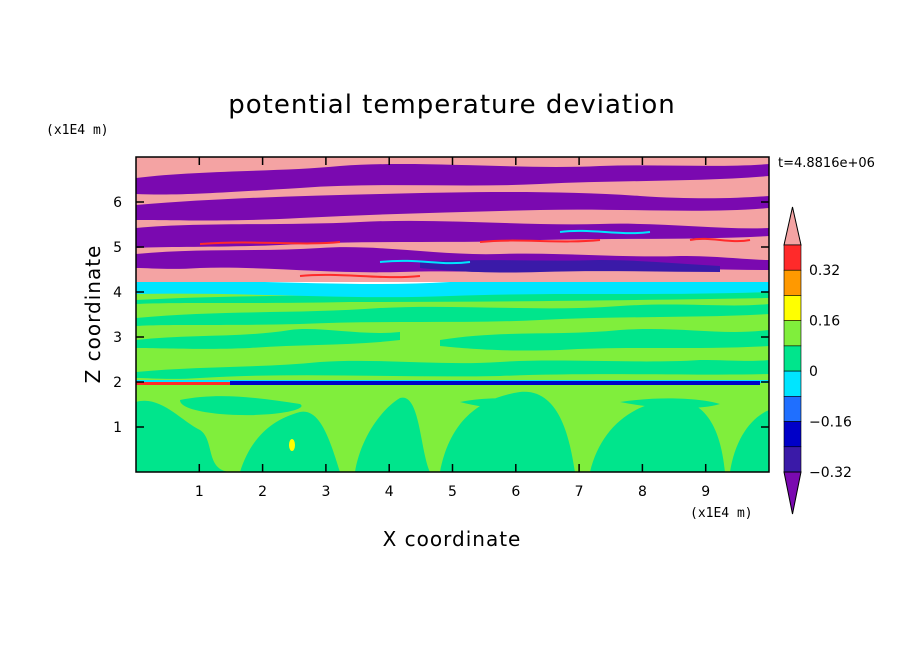 The height and width of the screenshot is (654, 904). I want to click on x-tick-label: 5, so click(452, 492).